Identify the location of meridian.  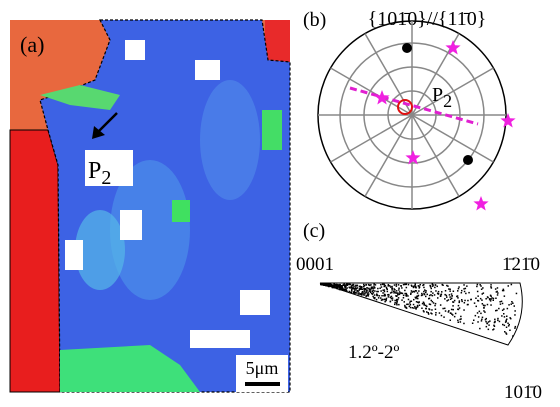
(388, 74).